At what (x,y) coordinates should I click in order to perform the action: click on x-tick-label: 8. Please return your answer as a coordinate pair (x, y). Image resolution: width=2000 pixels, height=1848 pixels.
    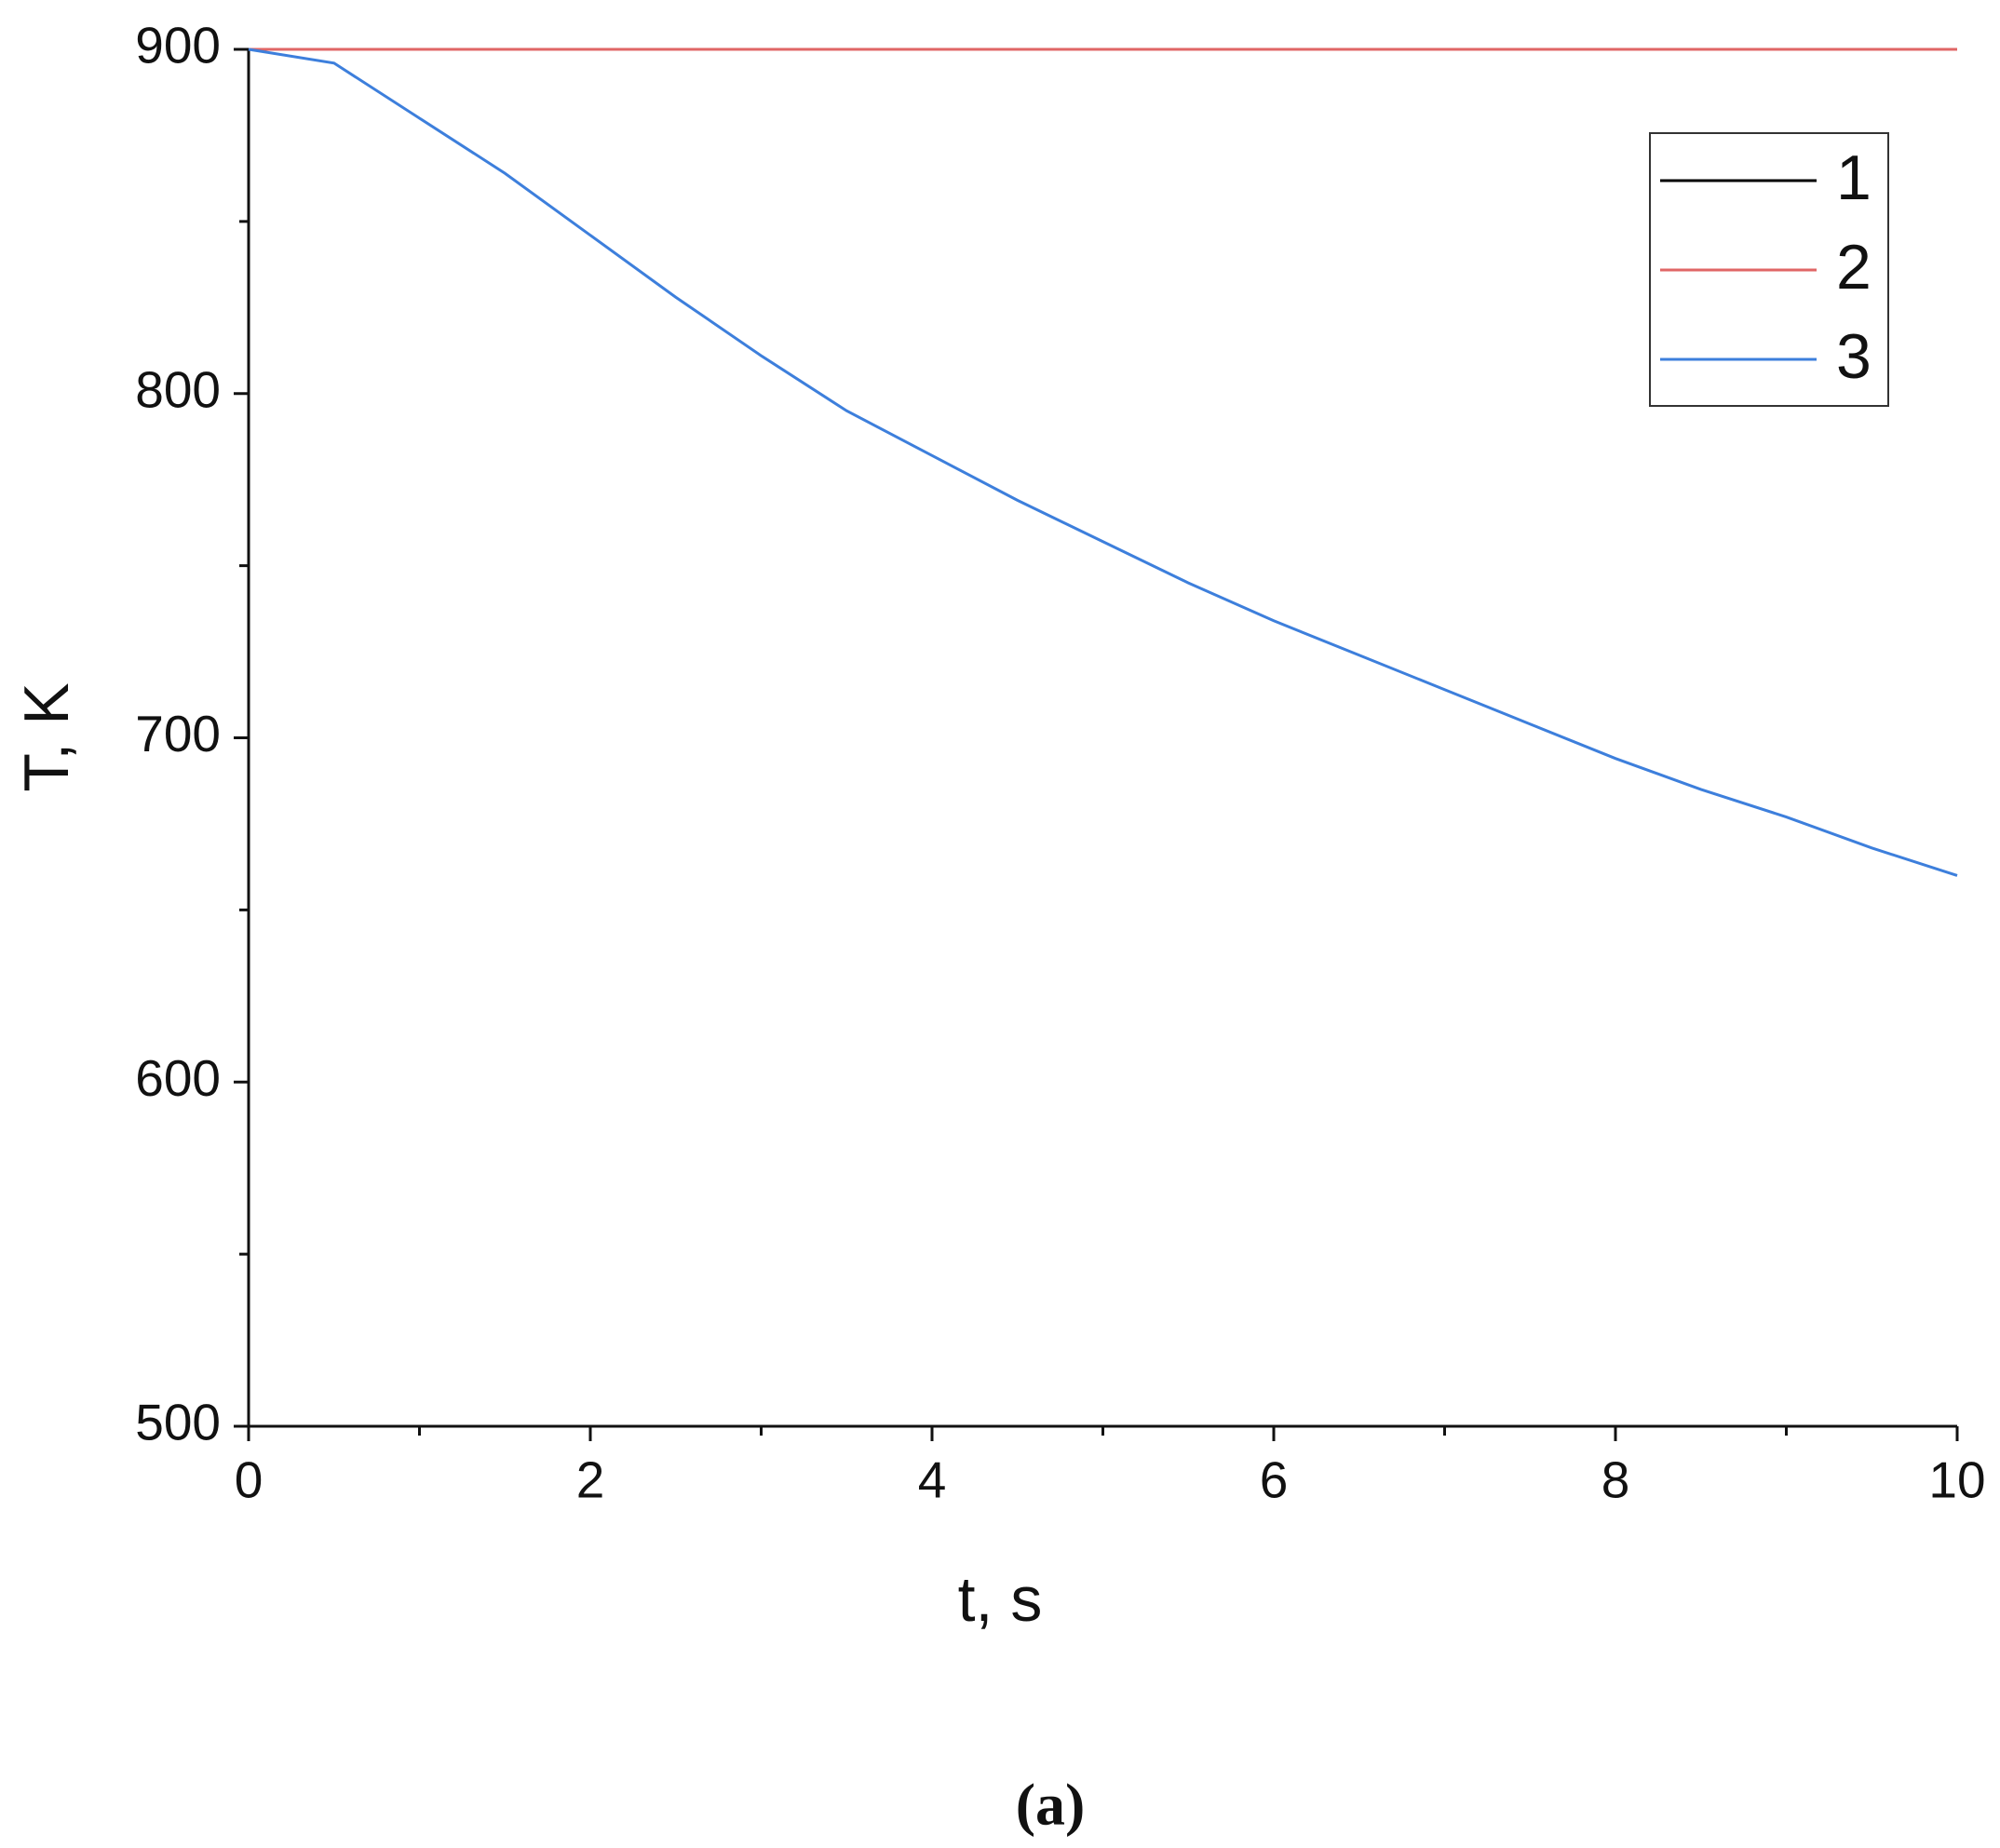
    Looking at the image, I should click on (1615, 1480).